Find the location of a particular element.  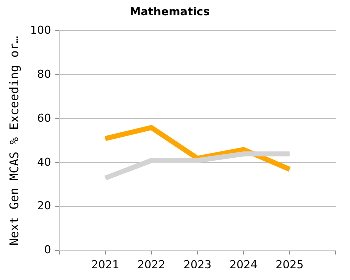

x-tick-label: 2021 is located at coordinates (105, 265).